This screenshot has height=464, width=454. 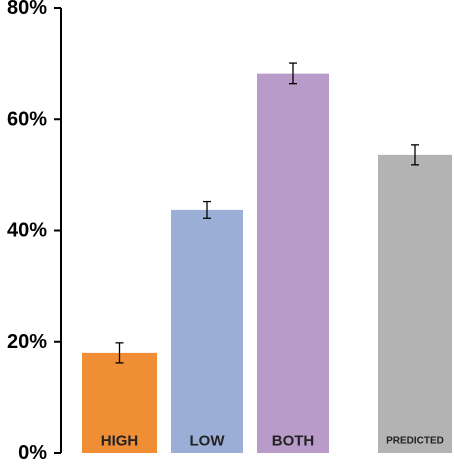 I want to click on bar-predicted, so click(x=415, y=303).